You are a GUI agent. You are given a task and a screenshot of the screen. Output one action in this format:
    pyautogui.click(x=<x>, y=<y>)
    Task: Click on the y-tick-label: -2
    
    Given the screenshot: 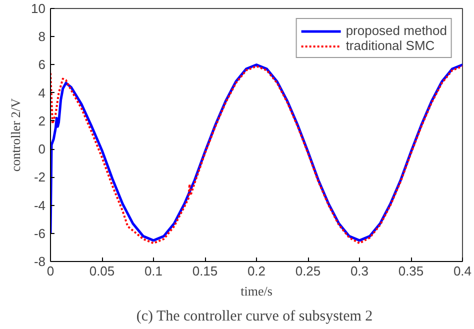 What is the action you would take?
    pyautogui.click(x=40, y=177)
    